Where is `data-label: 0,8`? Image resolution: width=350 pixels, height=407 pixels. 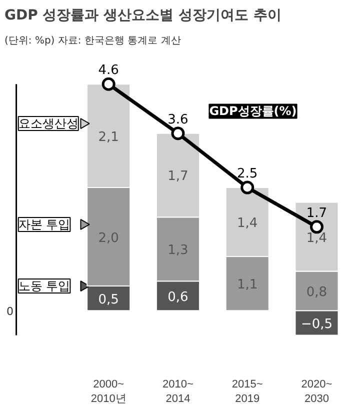 data-label: 0,8 is located at coordinates (317, 292).